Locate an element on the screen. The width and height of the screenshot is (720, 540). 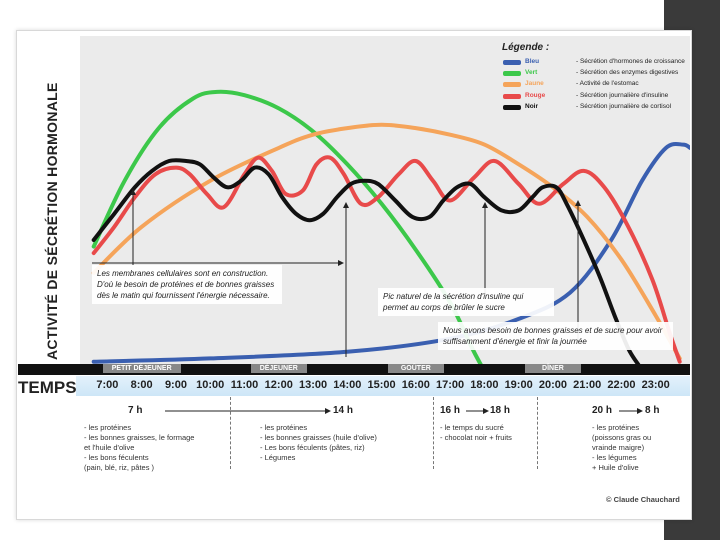
time-tick-label: 17:00 is located at coordinates (450, 385).